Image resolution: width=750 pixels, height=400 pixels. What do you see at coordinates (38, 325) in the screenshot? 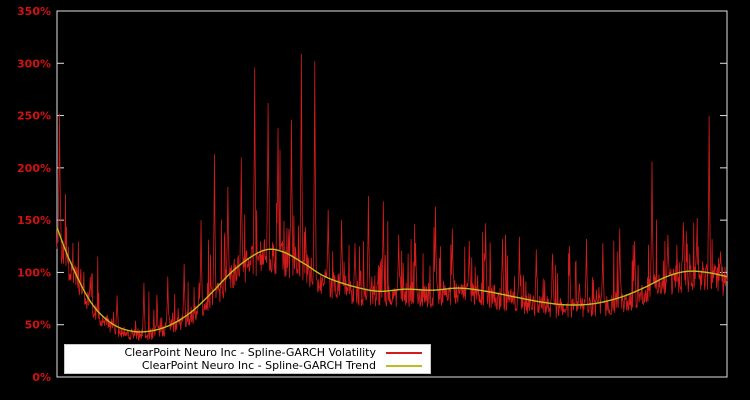
I see `y-tick-label: 50%` at bounding box center [38, 325].